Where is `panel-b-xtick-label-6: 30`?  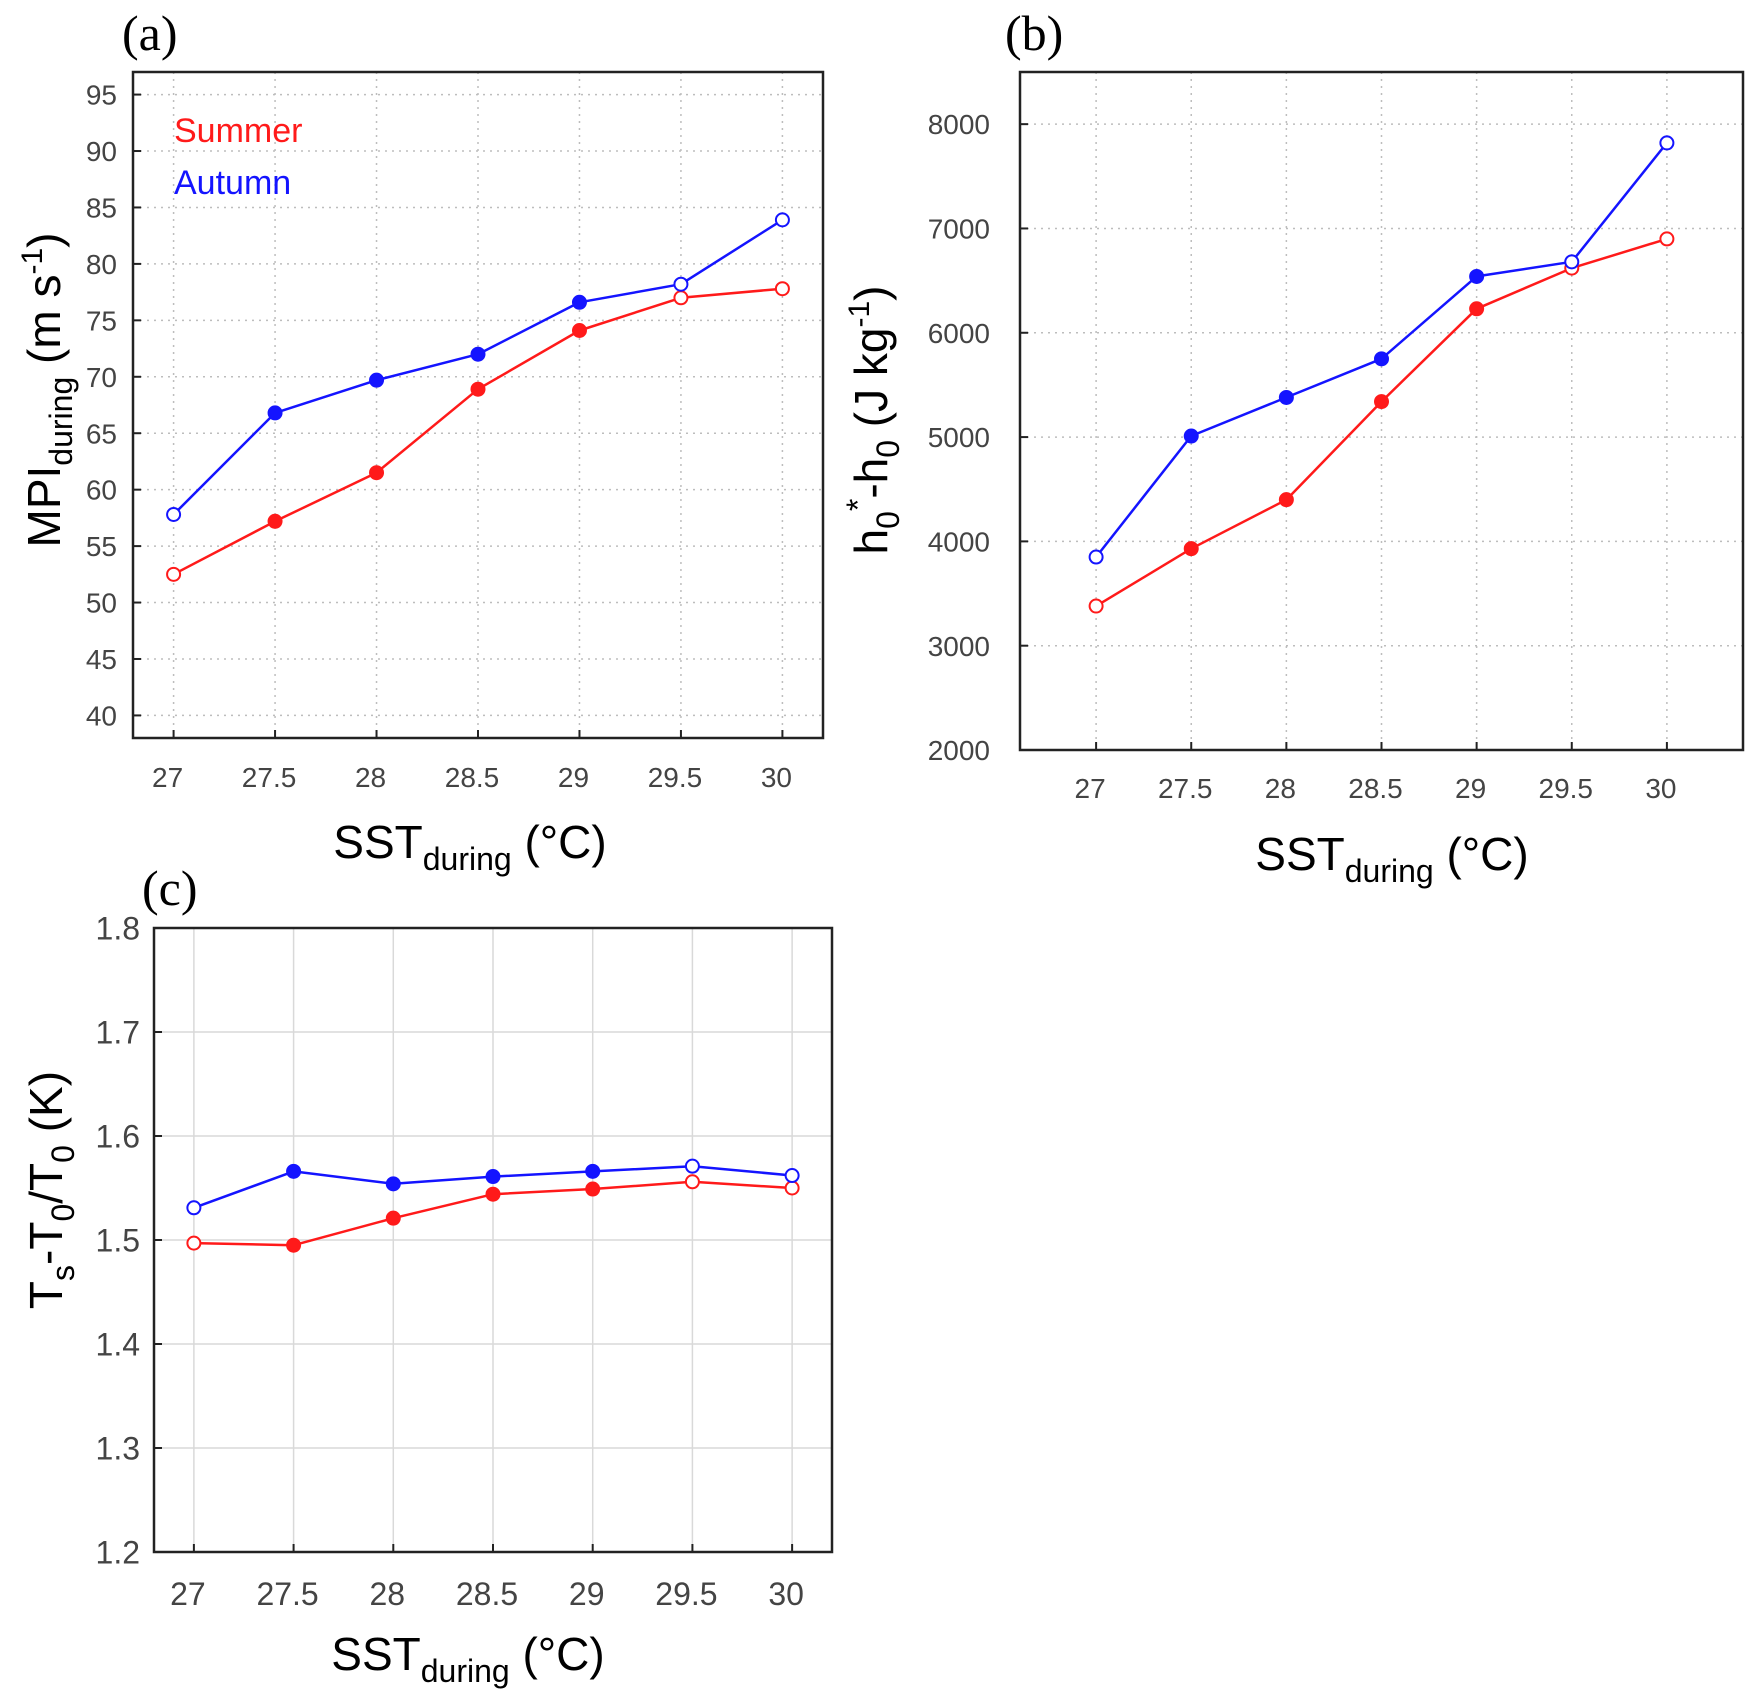 panel-b-xtick-label-6: 30 is located at coordinates (1660, 788).